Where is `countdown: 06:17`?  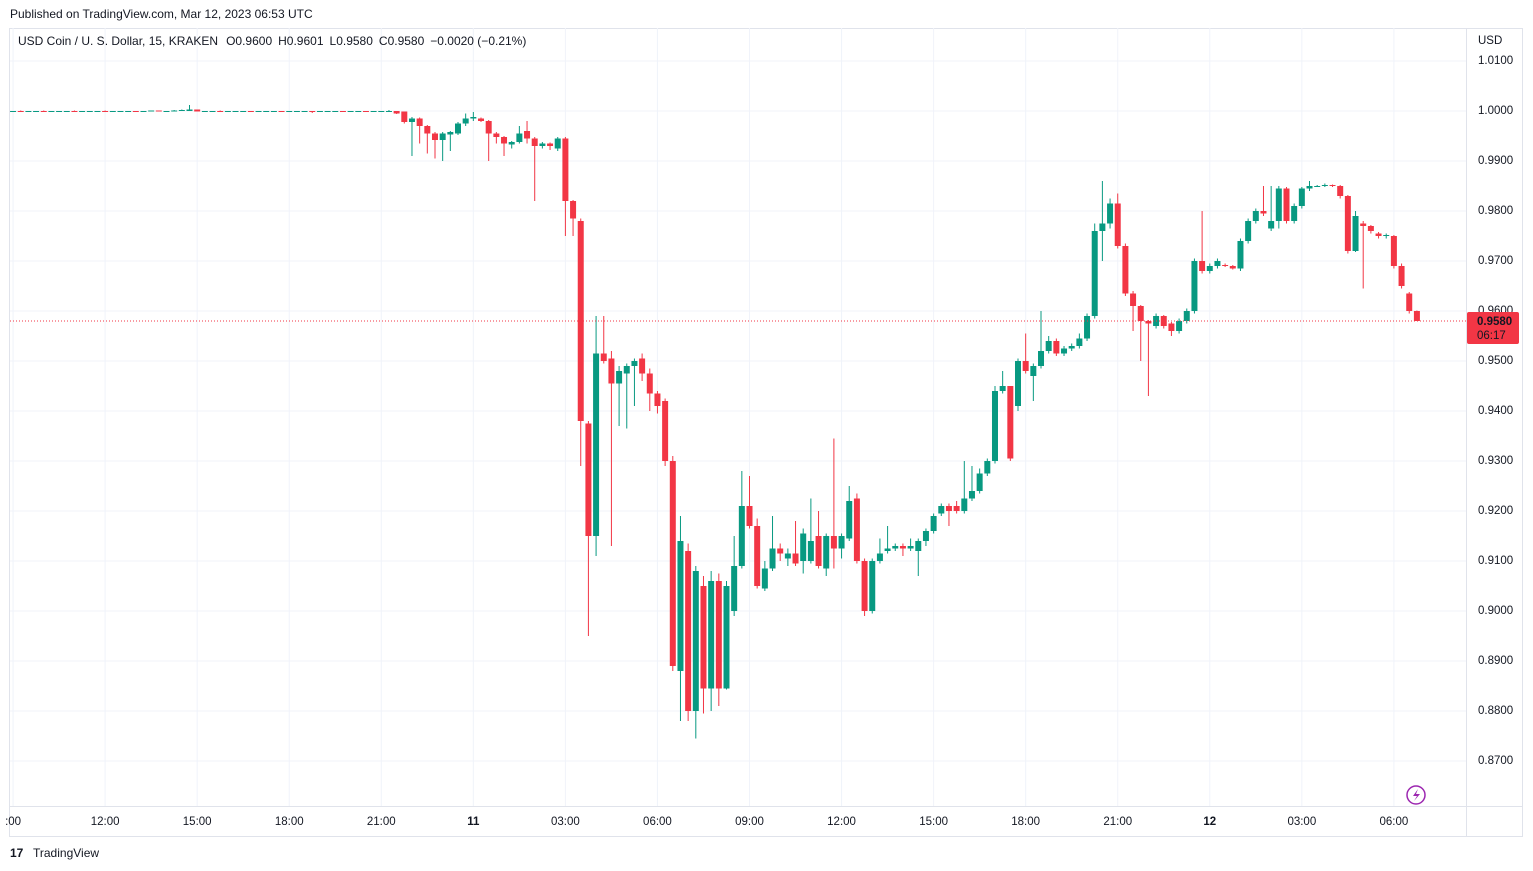 countdown: 06:17 is located at coordinates (1491, 336).